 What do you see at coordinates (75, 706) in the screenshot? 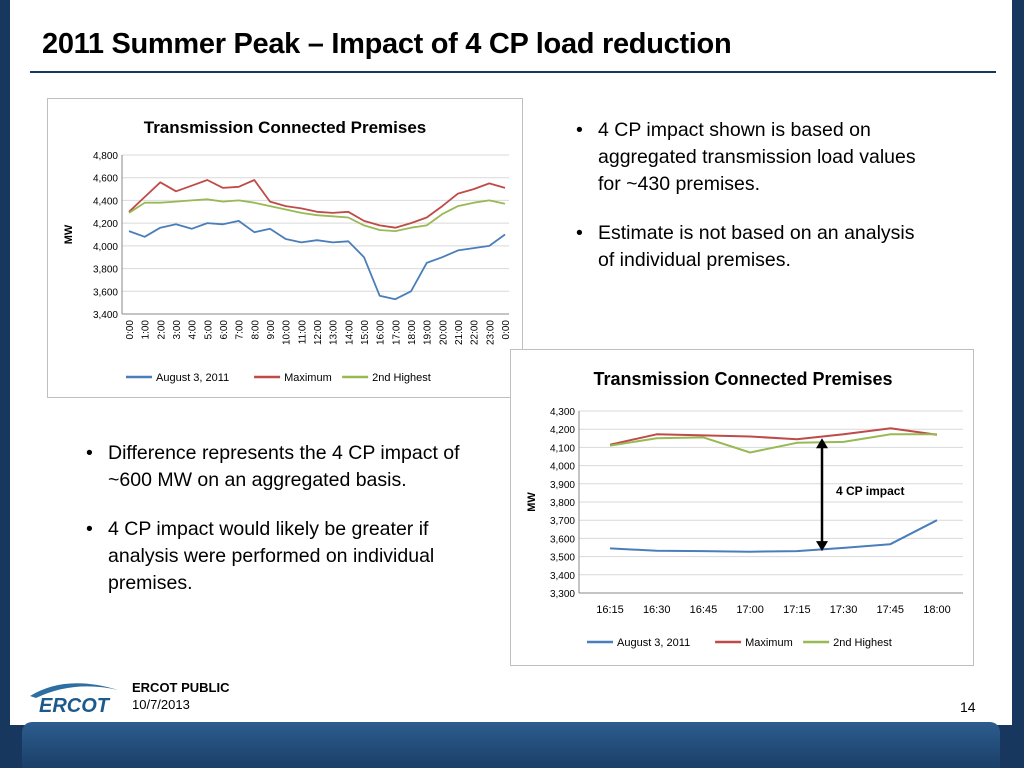
I see `logo-text: ERCOT` at bounding box center [75, 706].